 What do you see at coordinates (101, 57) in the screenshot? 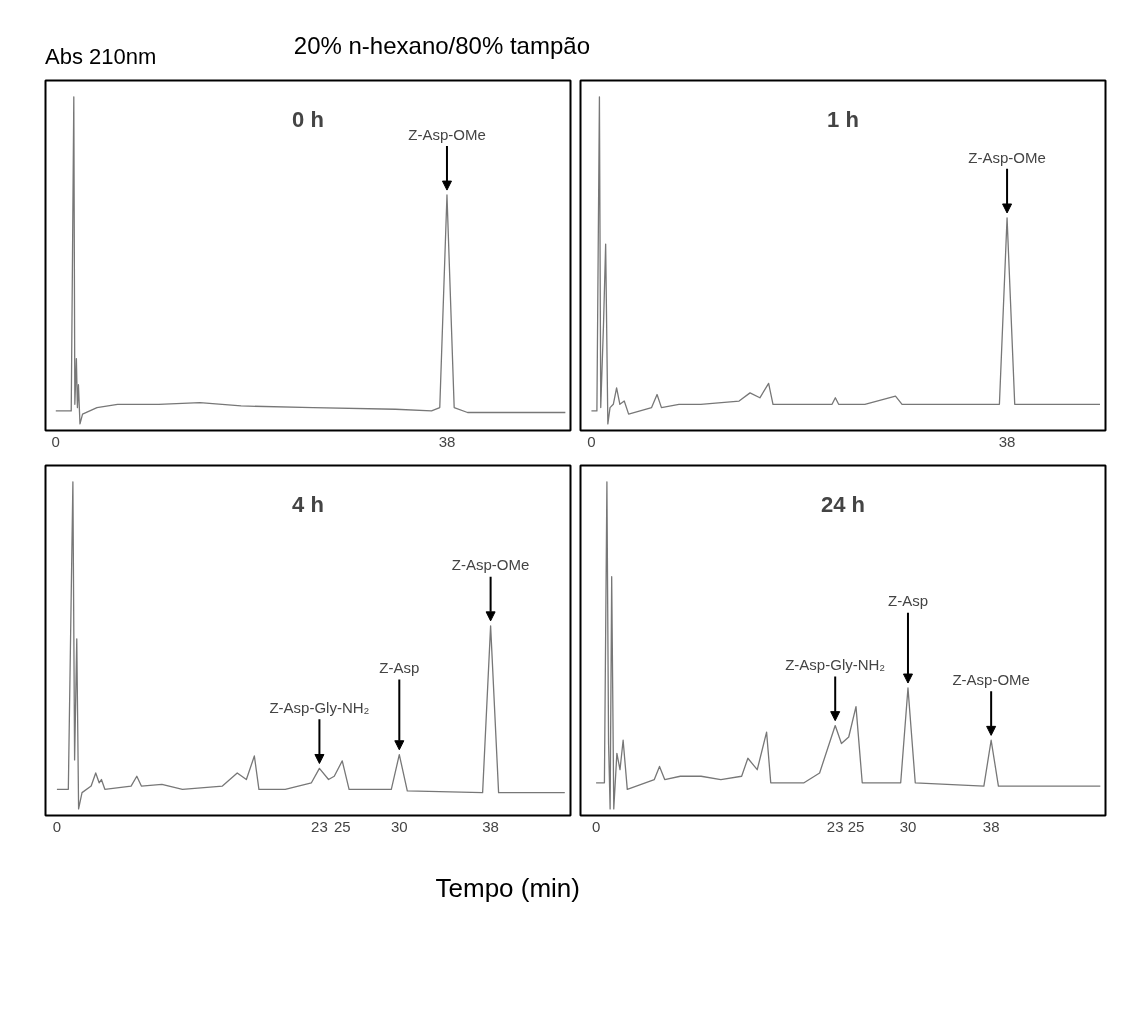
I see `y-axis-title: Abs 210nm` at bounding box center [101, 57].